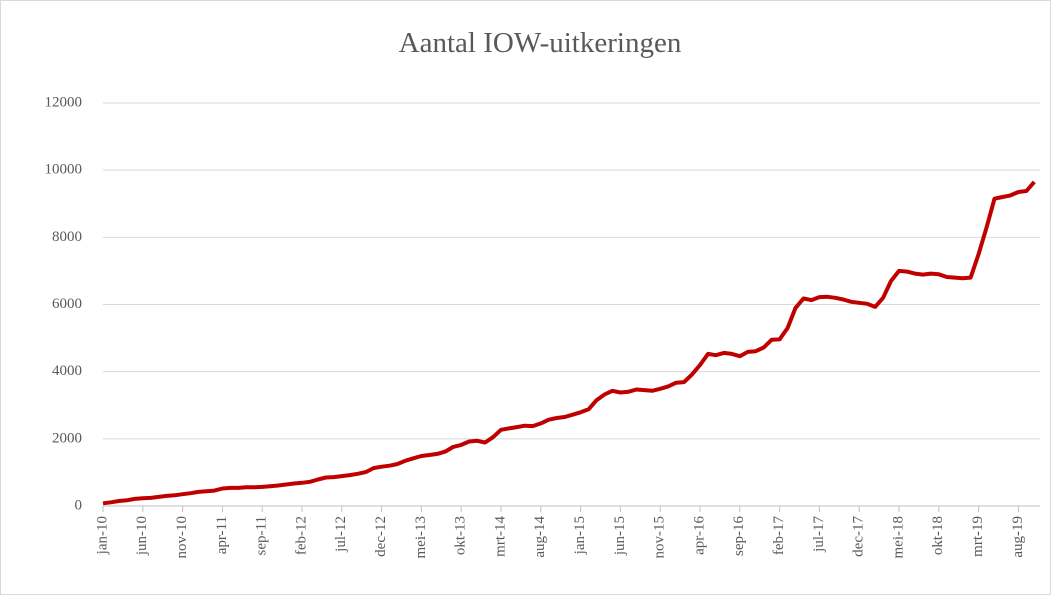  I want to click on y-tick-label: 2000, so click(67, 438).